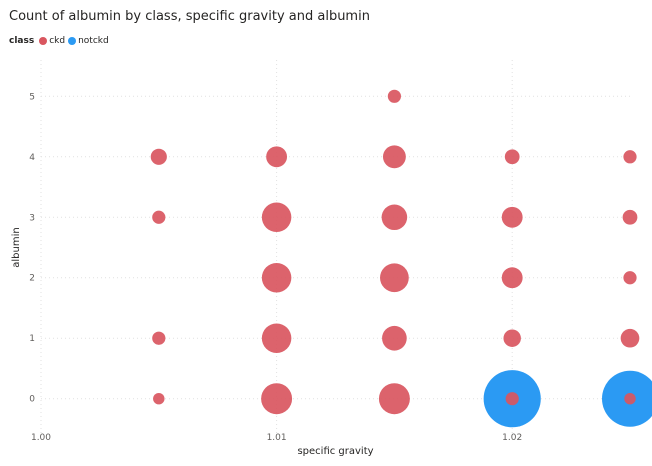  I want to click on legend-entry-ckd: ckd, so click(52, 41).